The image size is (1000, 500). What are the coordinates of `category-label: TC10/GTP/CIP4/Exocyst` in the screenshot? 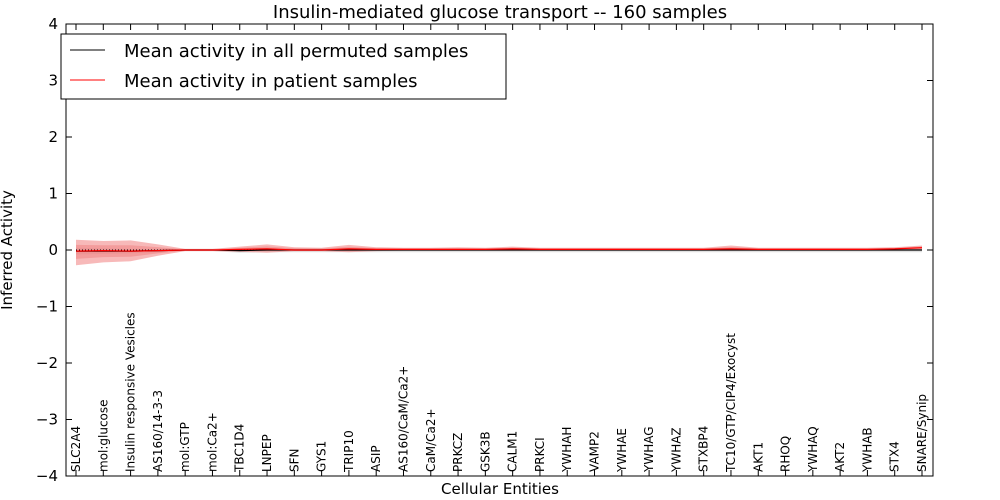 It's located at (731, 403).